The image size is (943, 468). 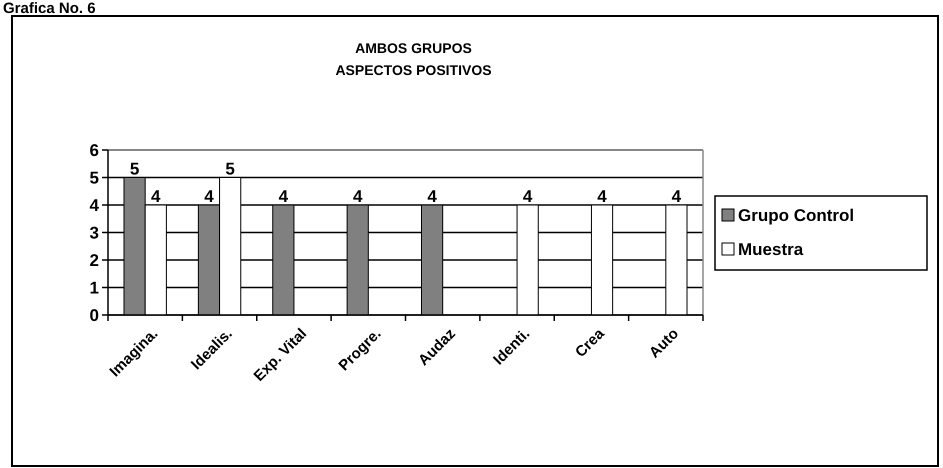 What do you see at coordinates (94, 315) in the screenshot?
I see `y-tick-label: 0` at bounding box center [94, 315].